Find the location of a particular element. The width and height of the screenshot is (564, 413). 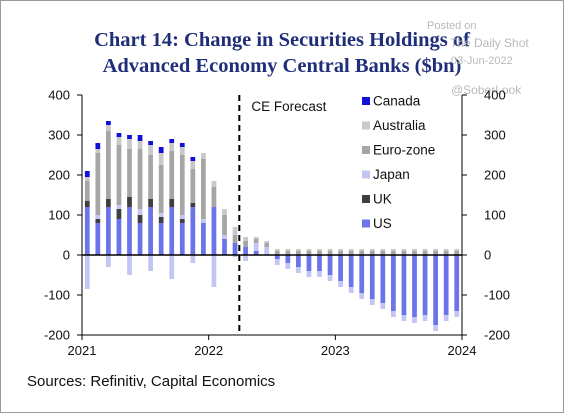

y-tick-label-right: 200 is located at coordinates (495, 175).